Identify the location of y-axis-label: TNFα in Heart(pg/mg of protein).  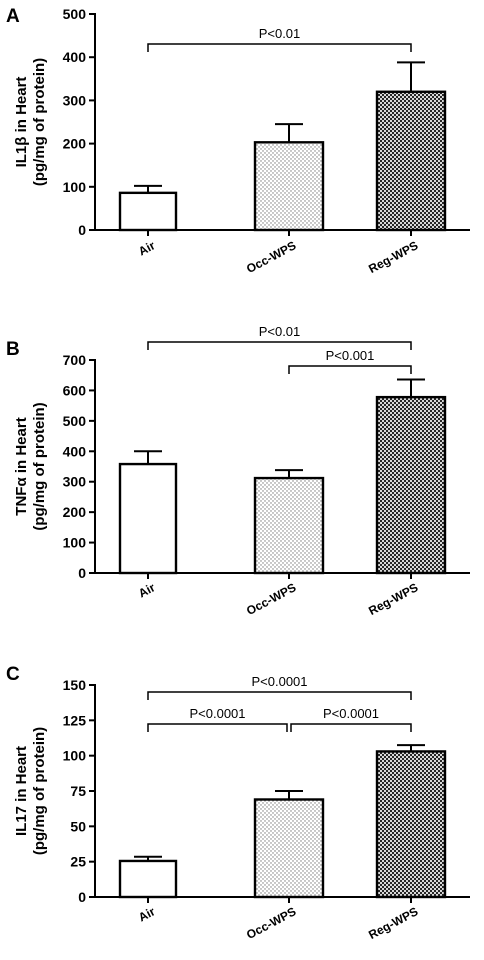
(30, 466).